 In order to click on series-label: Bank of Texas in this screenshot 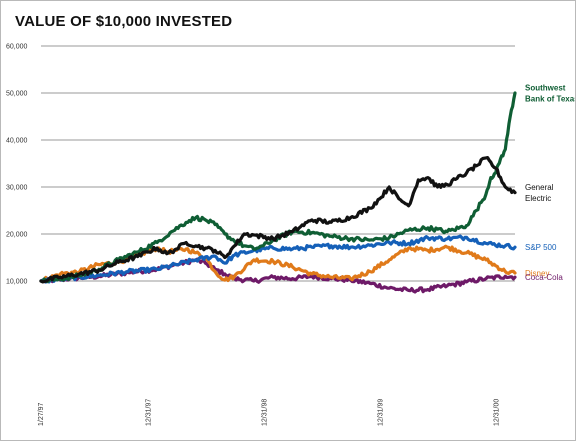, I will do `click(550, 99)`.